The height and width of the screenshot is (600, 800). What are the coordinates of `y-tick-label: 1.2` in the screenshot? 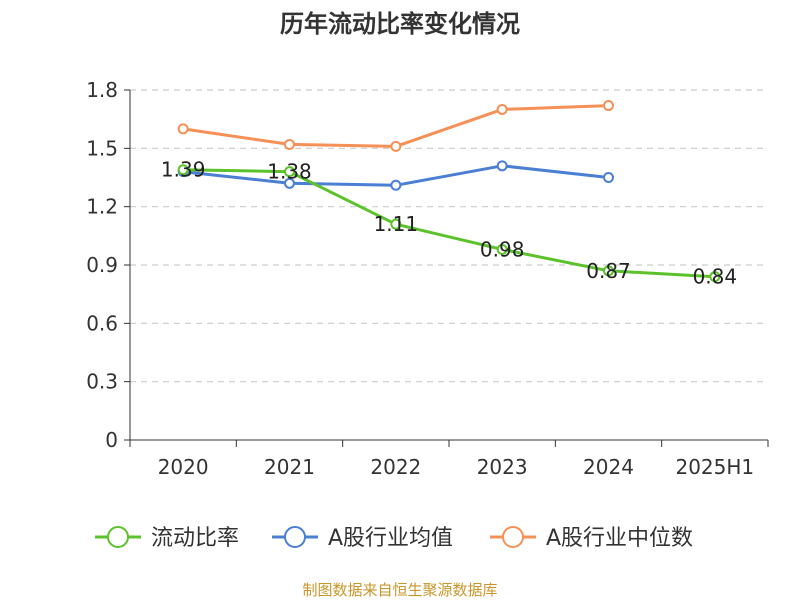 It's located at (102, 207).